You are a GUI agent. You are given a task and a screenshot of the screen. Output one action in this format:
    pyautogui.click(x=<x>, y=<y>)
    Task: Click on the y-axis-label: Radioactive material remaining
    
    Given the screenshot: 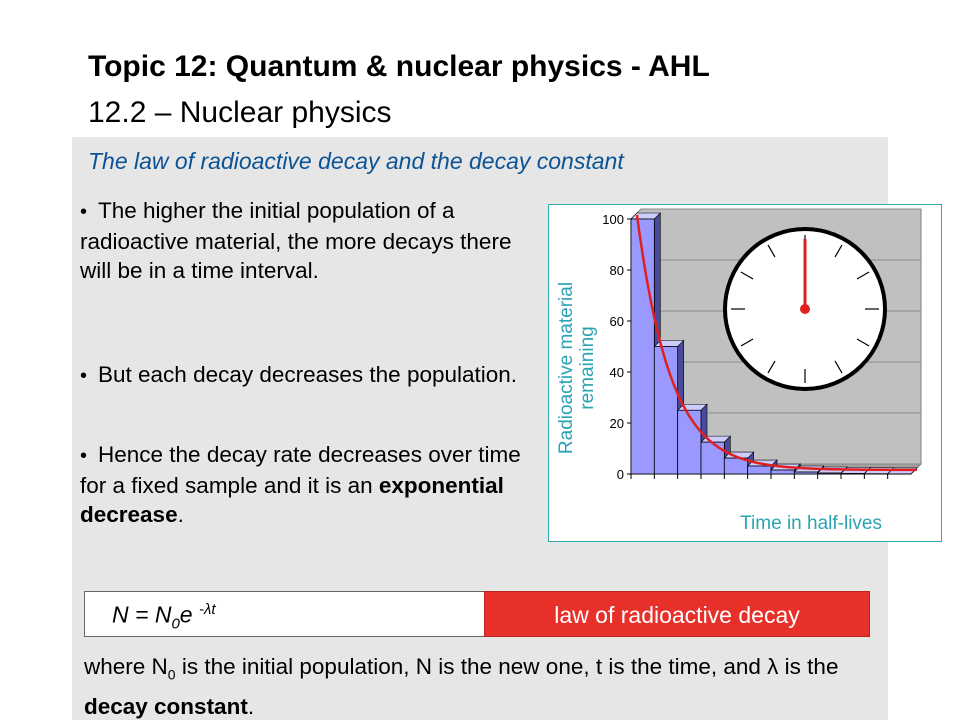 What is the action you would take?
    pyautogui.click(x=577, y=368)
    